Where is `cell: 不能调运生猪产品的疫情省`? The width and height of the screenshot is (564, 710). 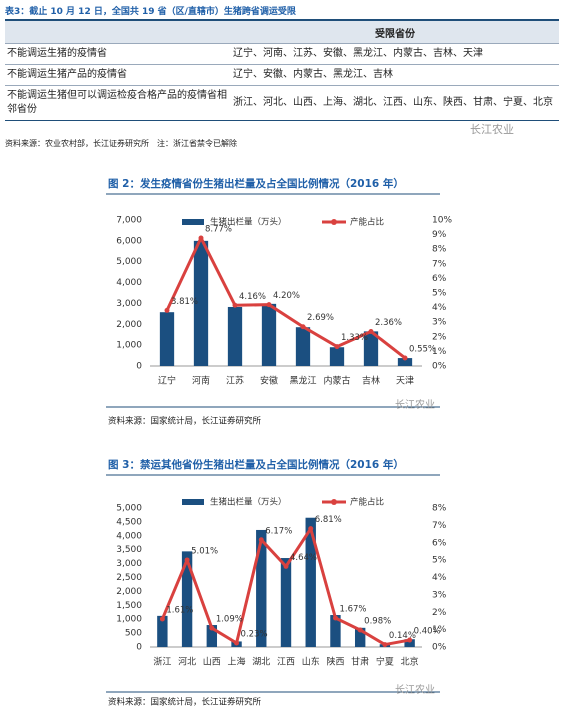
cell: 不能调运生猪产品的疫情省 is located at coordinates (118, 75).